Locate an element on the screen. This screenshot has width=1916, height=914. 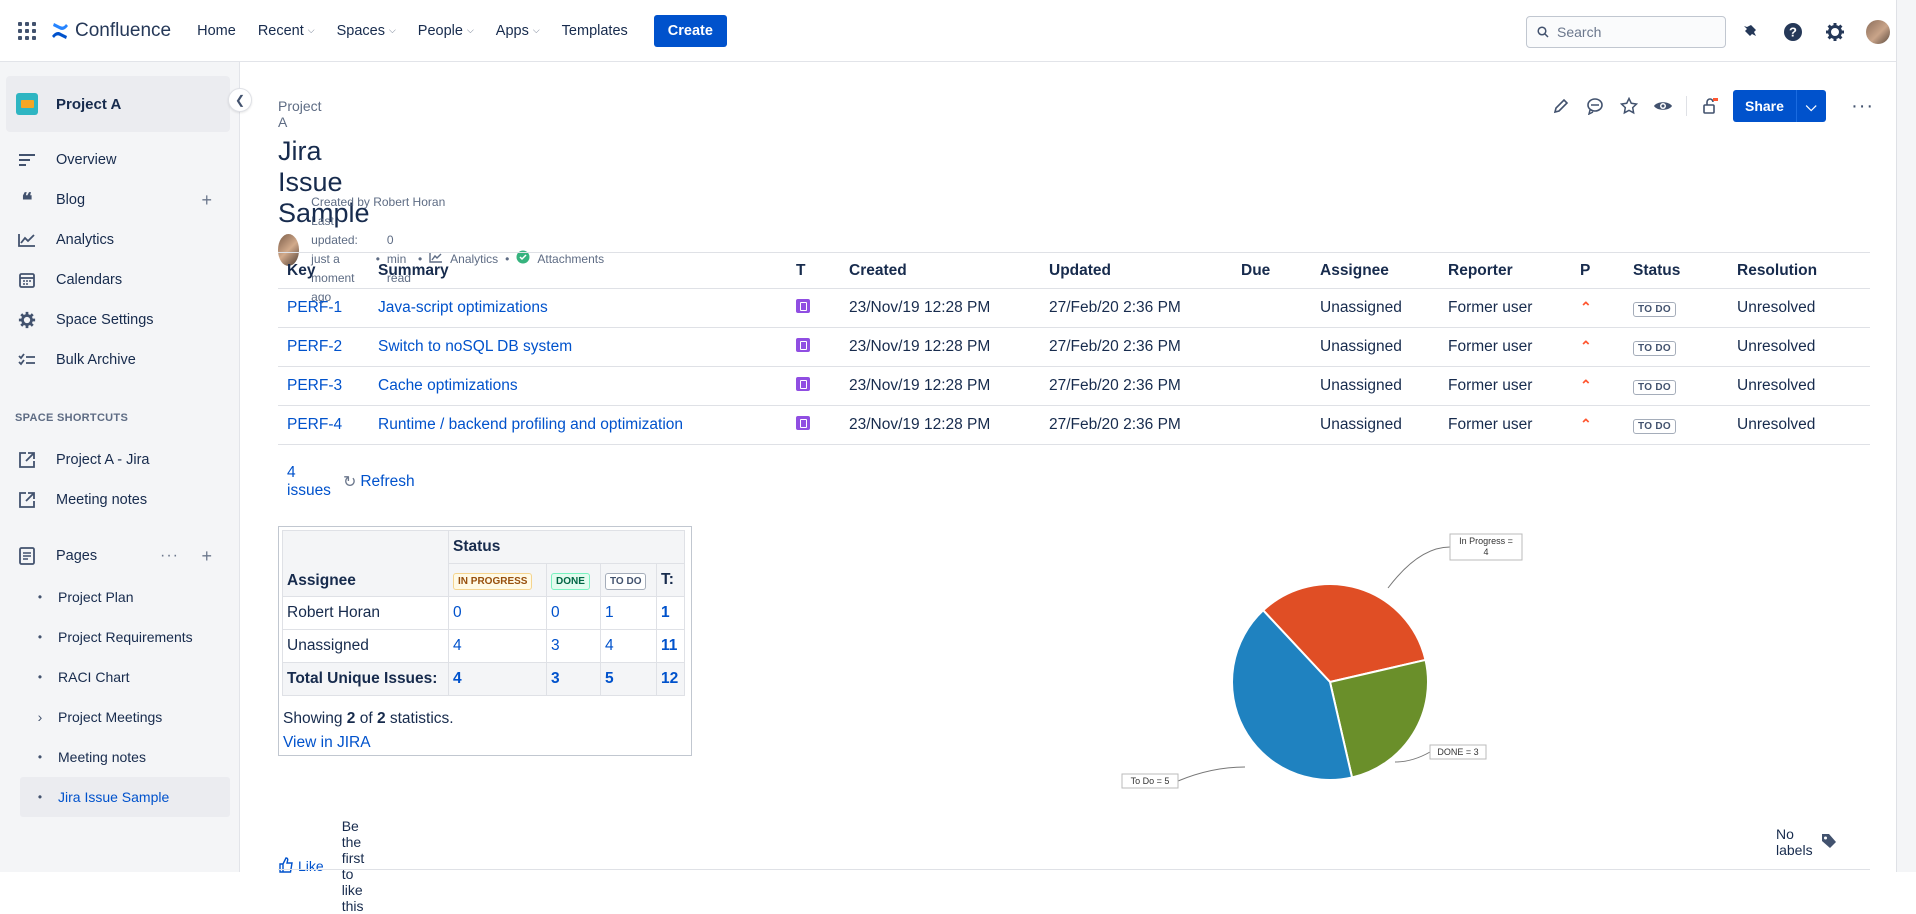
column-header: T is located at coordinates (813, 270).